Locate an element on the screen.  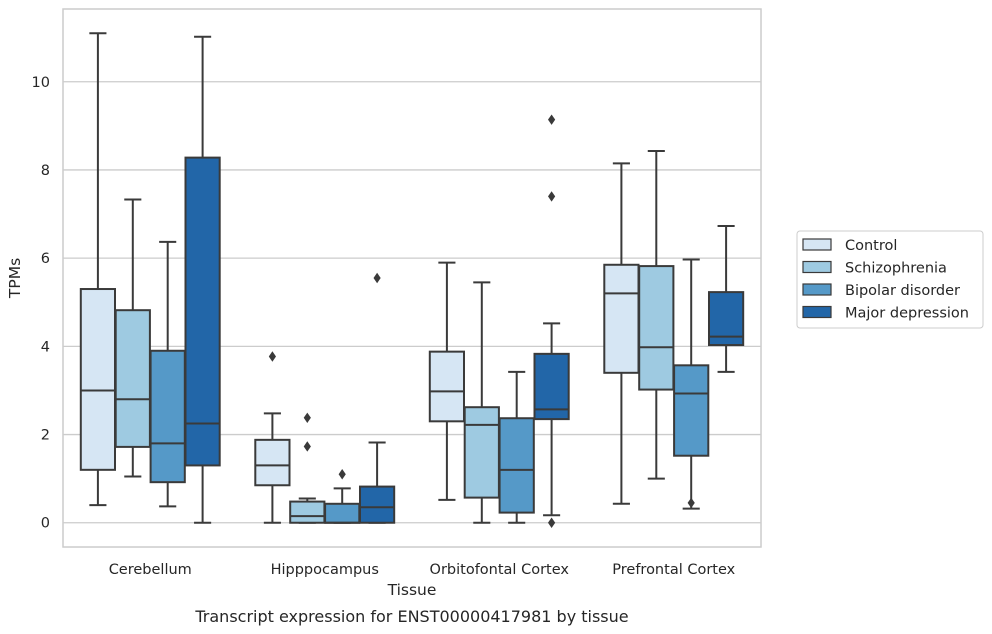
y-axis-label: TPMs is located at coordinates (15, 278).